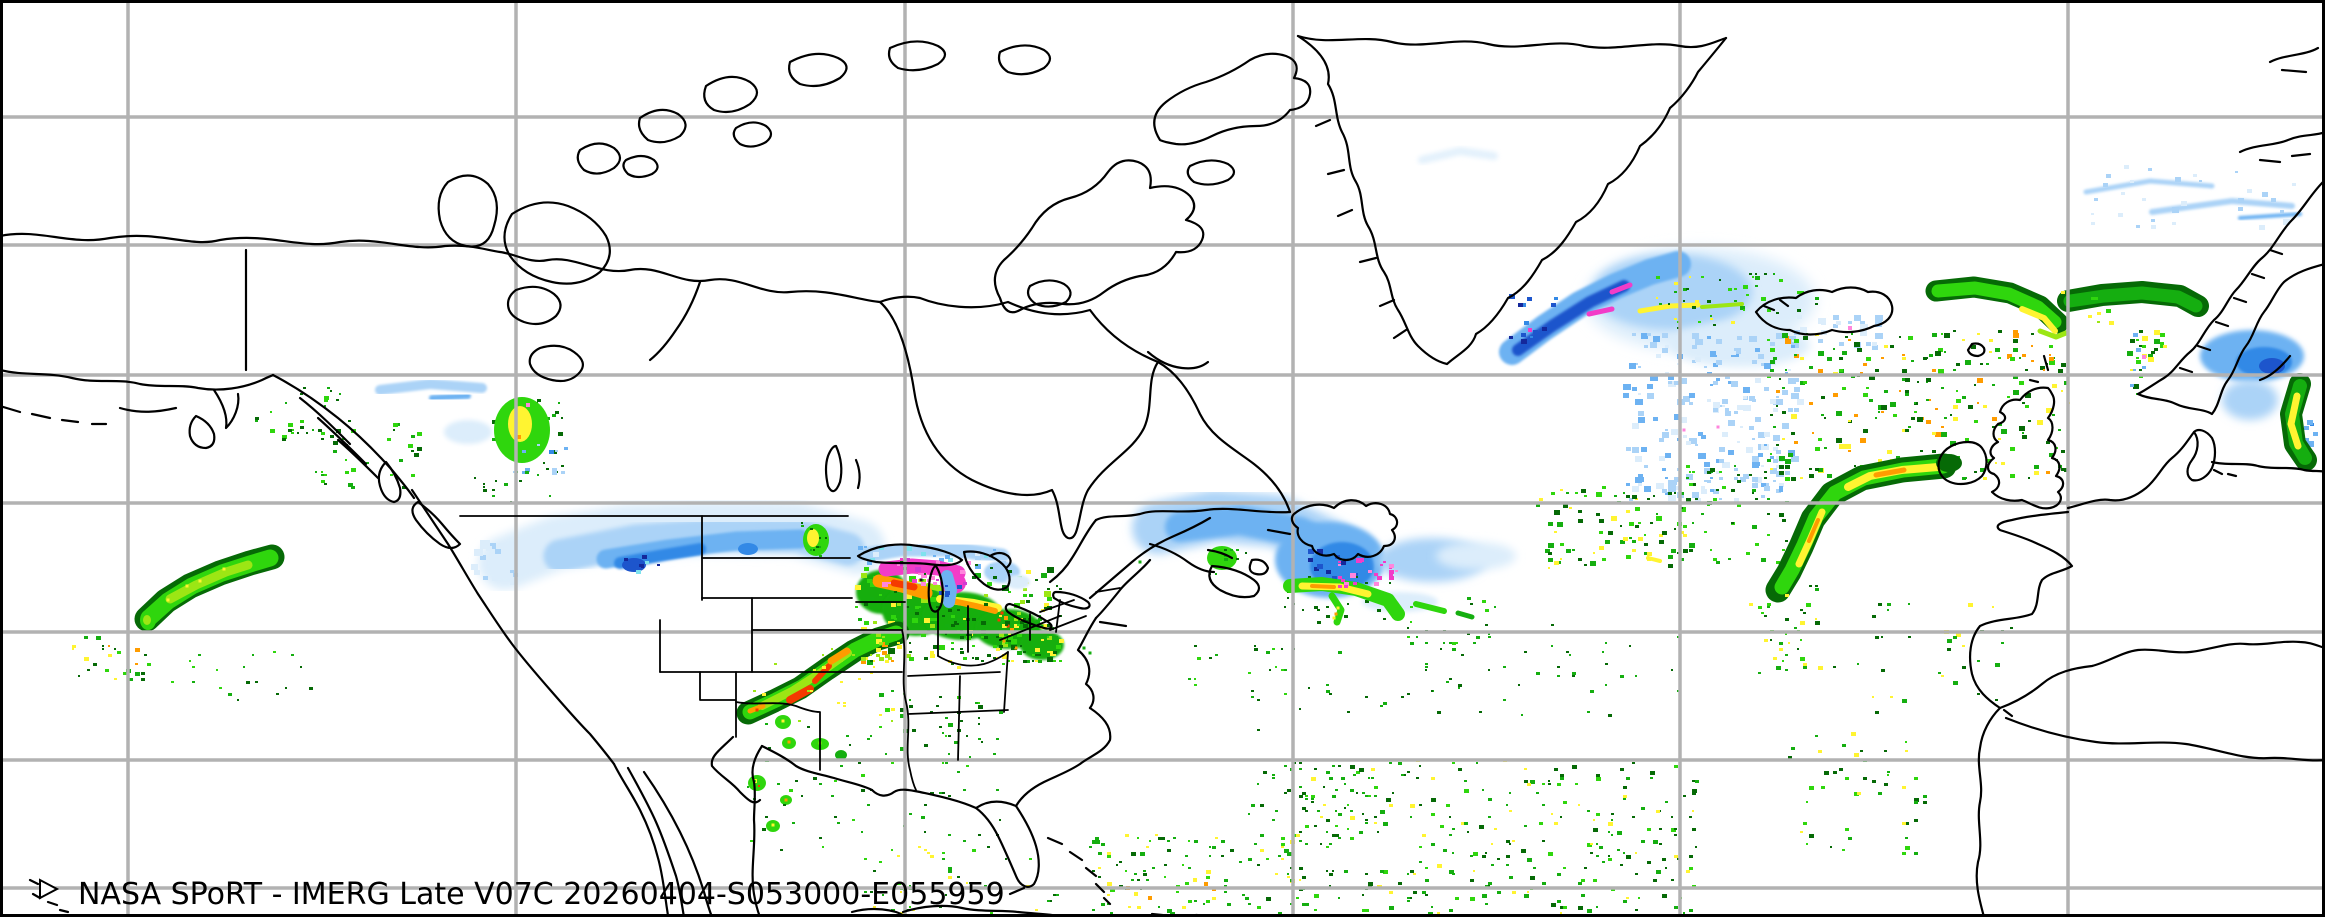  What do you see at coordinates (783, 721) in the screenshot?
I see `precip-tx-cell1-core` at bounding box center [783, 721].